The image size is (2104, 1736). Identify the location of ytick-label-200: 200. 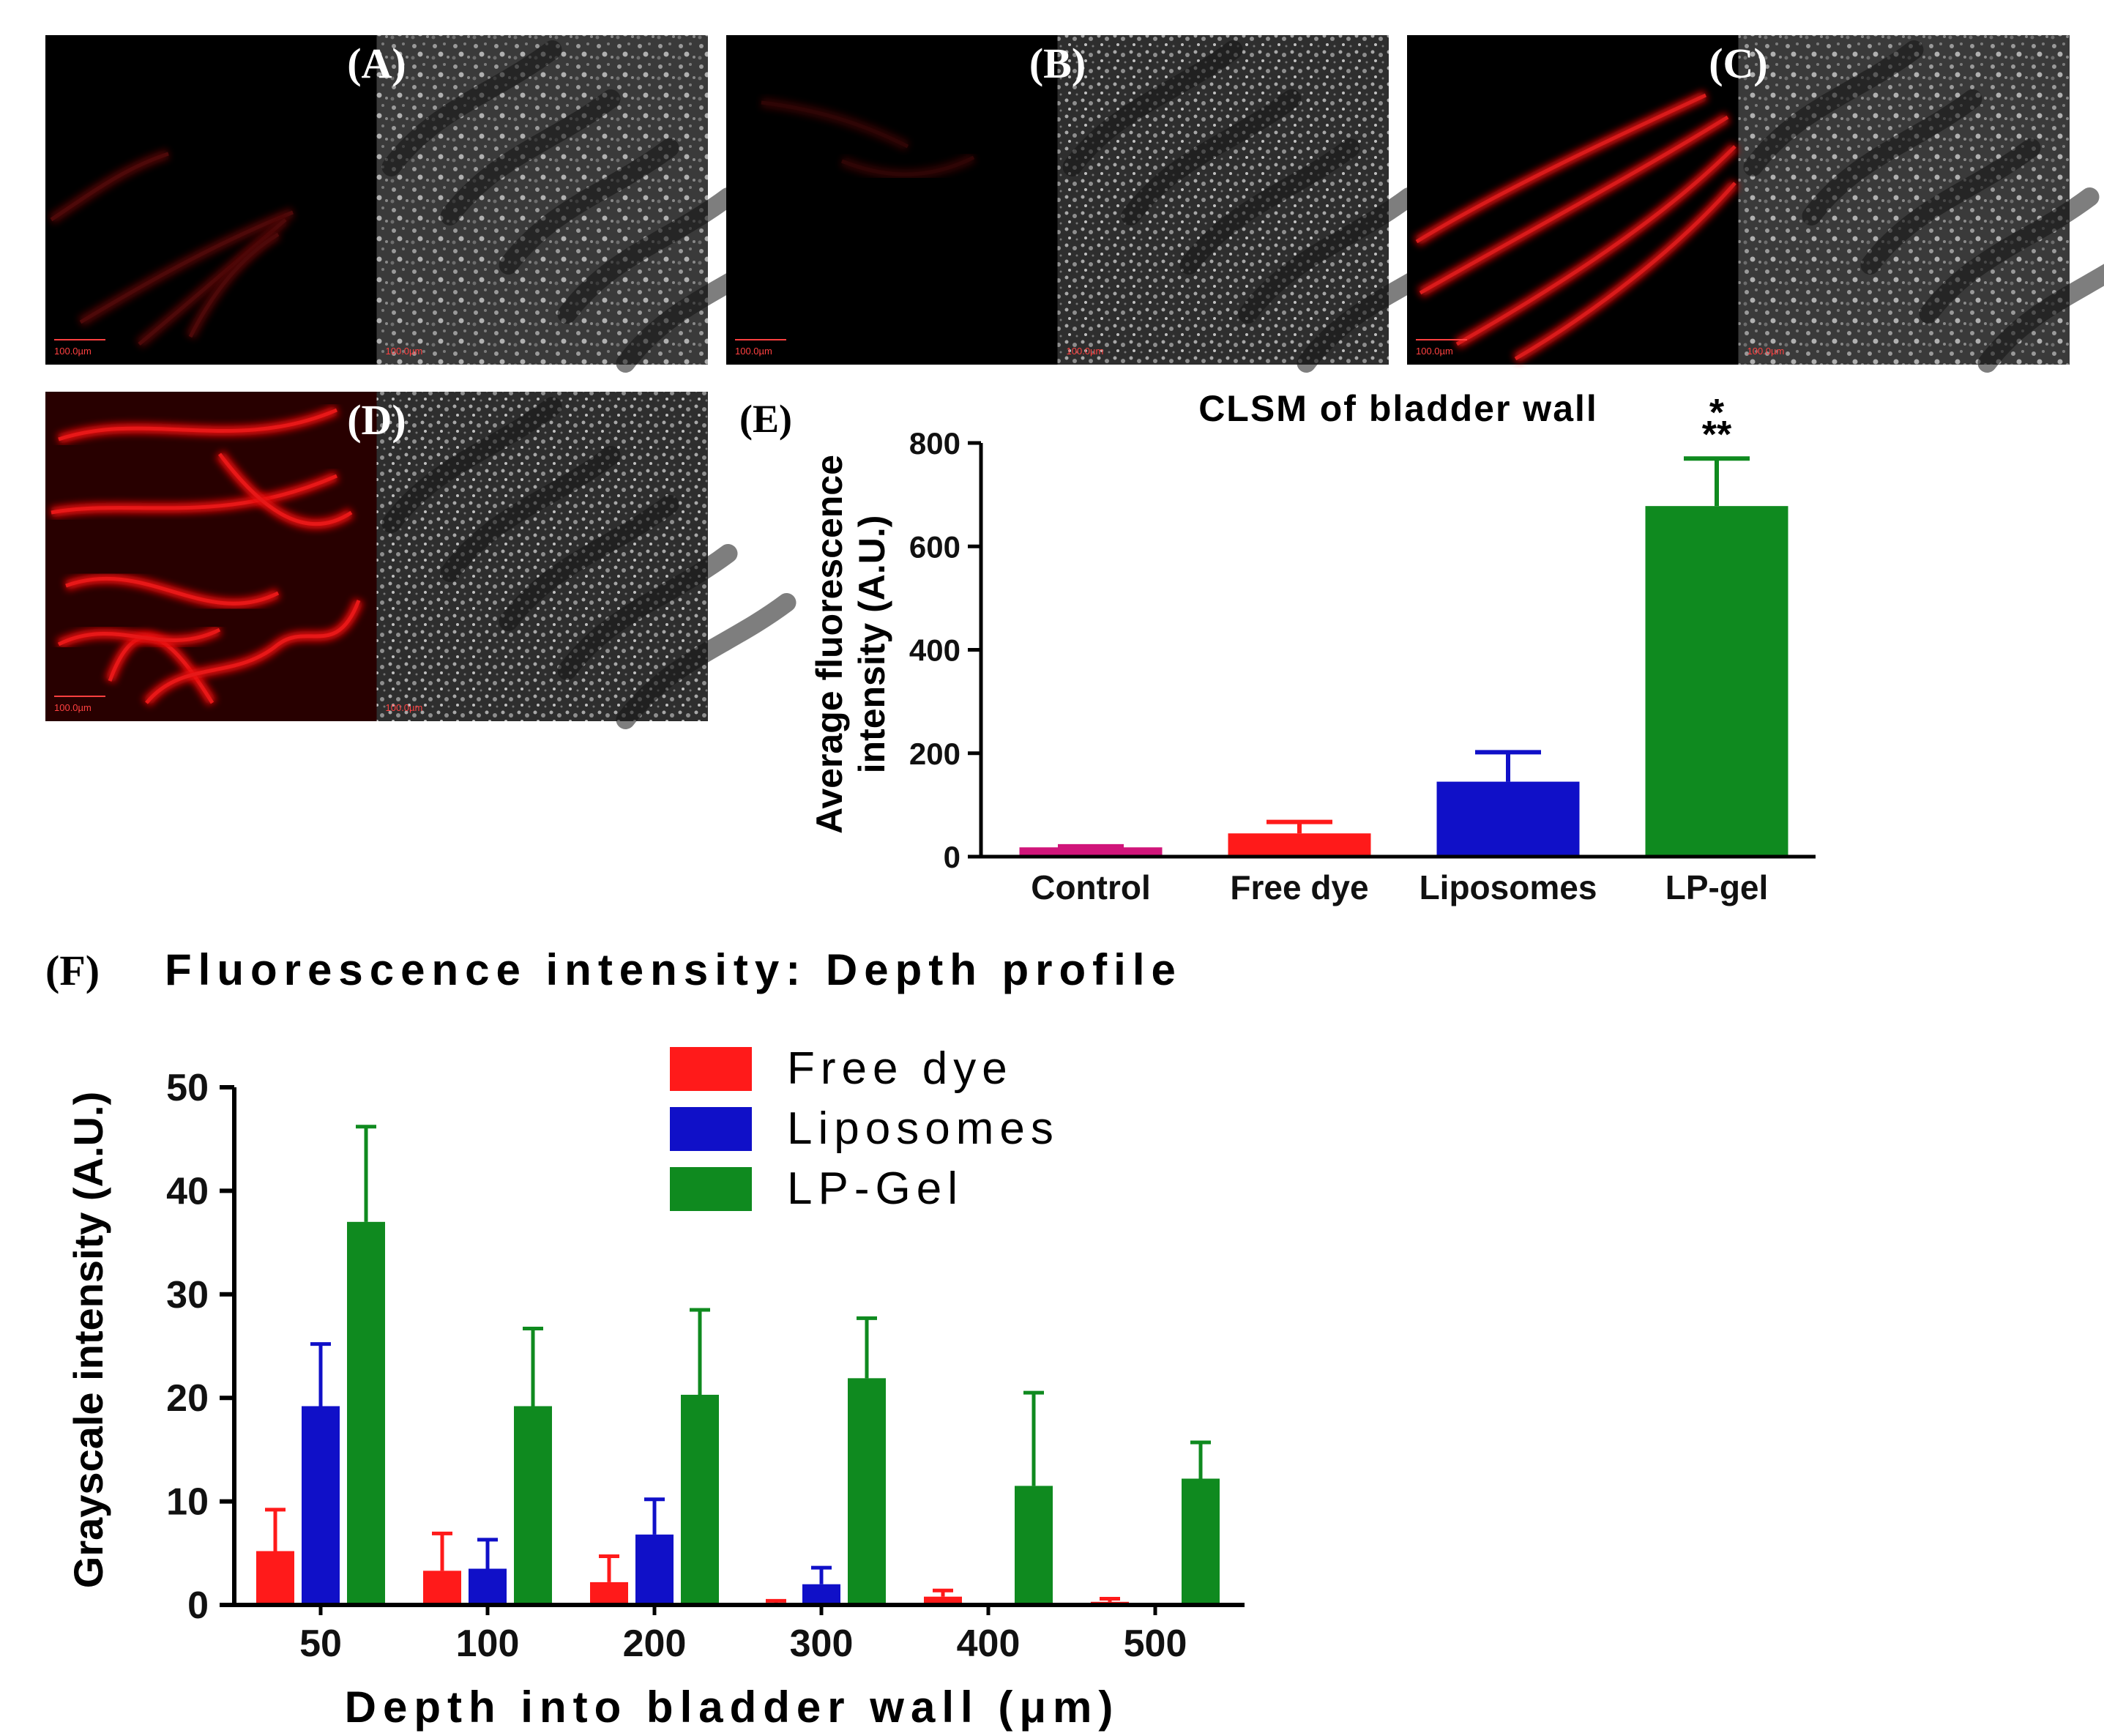
(934, 754).